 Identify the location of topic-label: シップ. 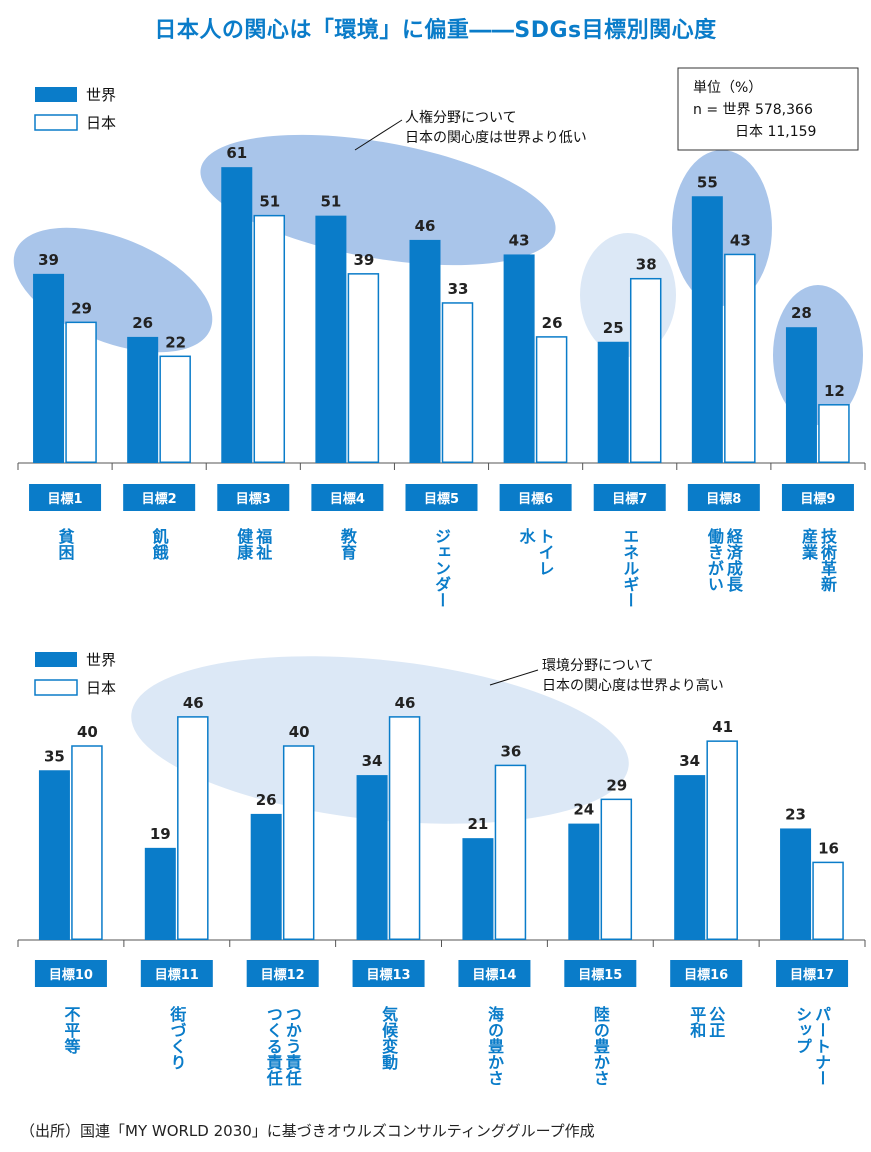
(802, 1030).